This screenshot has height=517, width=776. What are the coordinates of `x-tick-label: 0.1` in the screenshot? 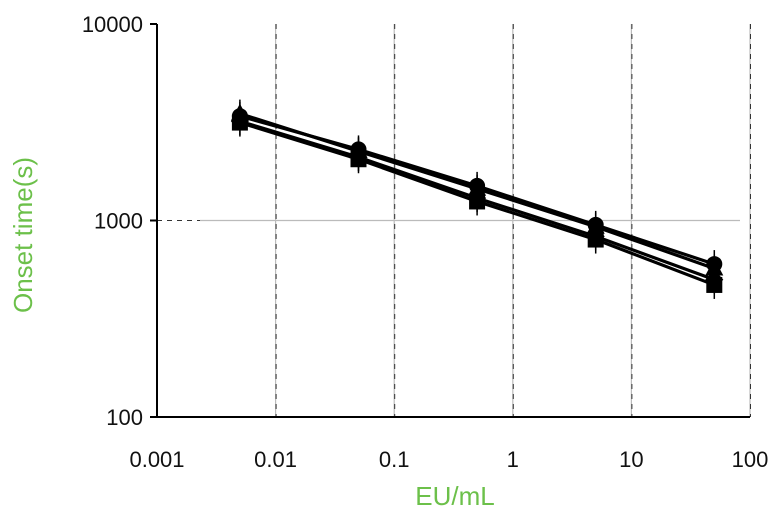 It's located at (394, 459).